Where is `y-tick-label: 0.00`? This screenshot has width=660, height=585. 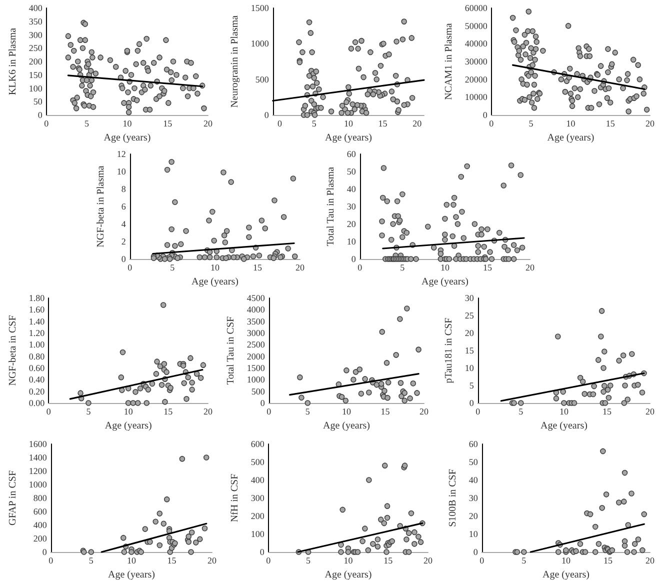 y-tick-label: 0.00 is located at coordinates (37, 403).